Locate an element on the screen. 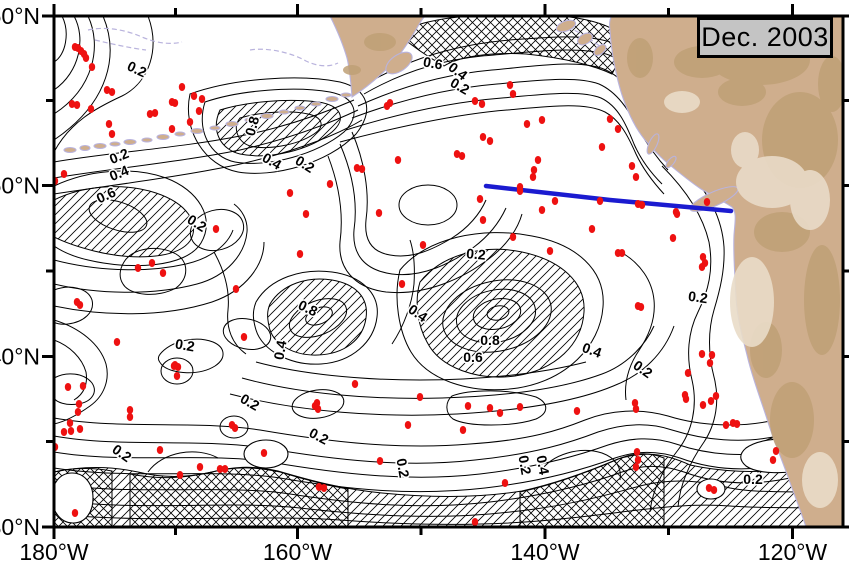 This screenshot has height=563, width=849. ship-track-line is located at coordinates (608, 198).